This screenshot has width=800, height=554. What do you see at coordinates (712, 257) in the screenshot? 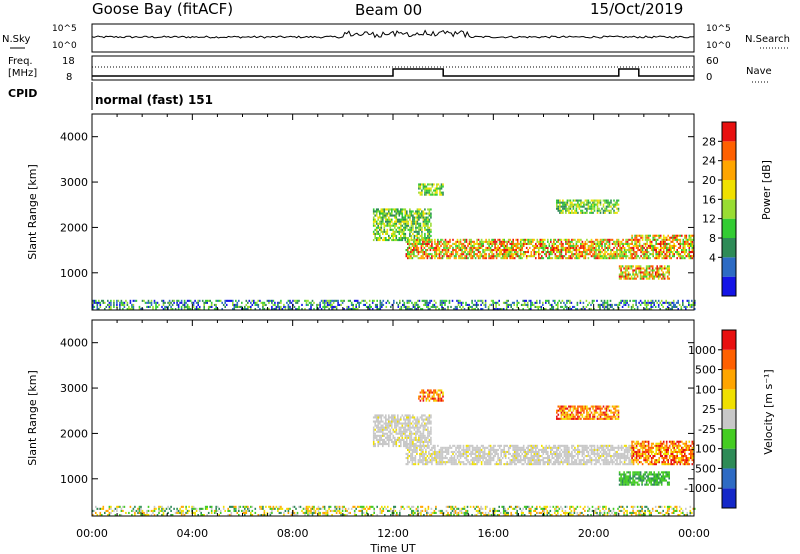
I see `colorbar-tick-label: 4` at bounding box center [712, 257].